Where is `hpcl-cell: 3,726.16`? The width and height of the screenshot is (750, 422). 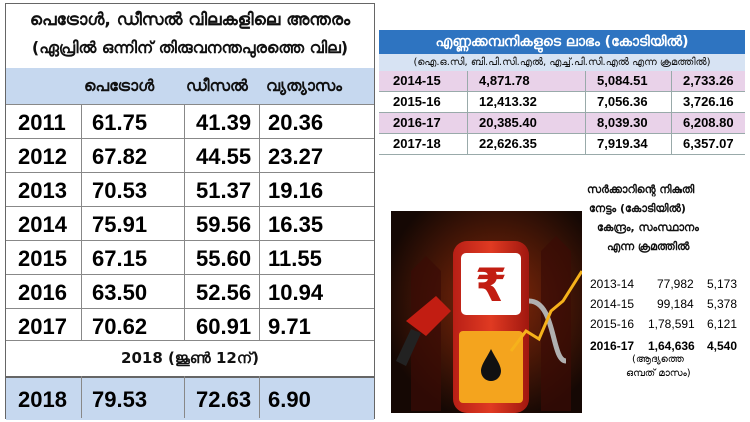 hpcl-cell: 3,726.16 is located at coordinates (708, 101).